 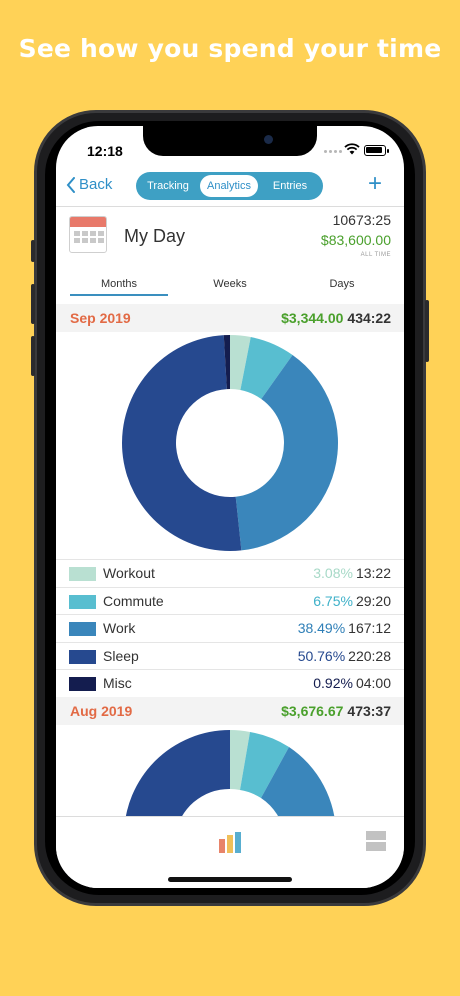 I want to click on period-tabs: Months Weeks Days, so click(x=230, y=285).